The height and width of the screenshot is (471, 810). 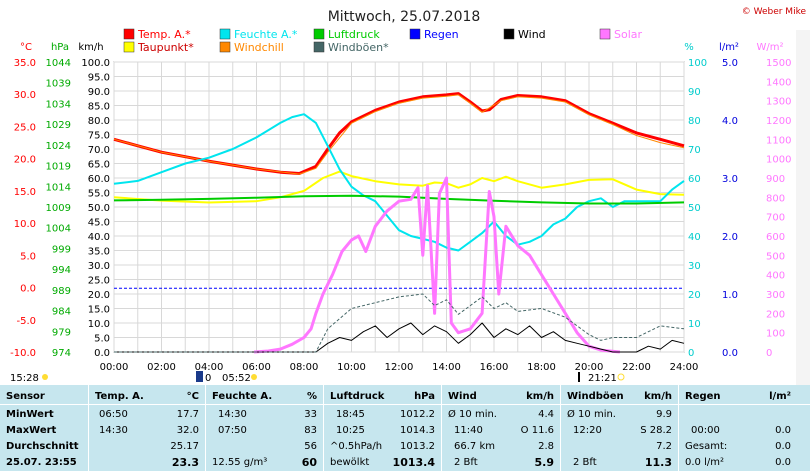 What do you see at coordinates (61, 291) in the screenshot?
I see `pressure-tick-label: 989` at bounding box center [61, 291].